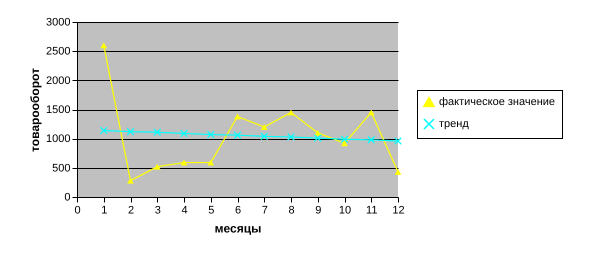  I want to click on legend-label: фактическое значение, so click(497, 102).